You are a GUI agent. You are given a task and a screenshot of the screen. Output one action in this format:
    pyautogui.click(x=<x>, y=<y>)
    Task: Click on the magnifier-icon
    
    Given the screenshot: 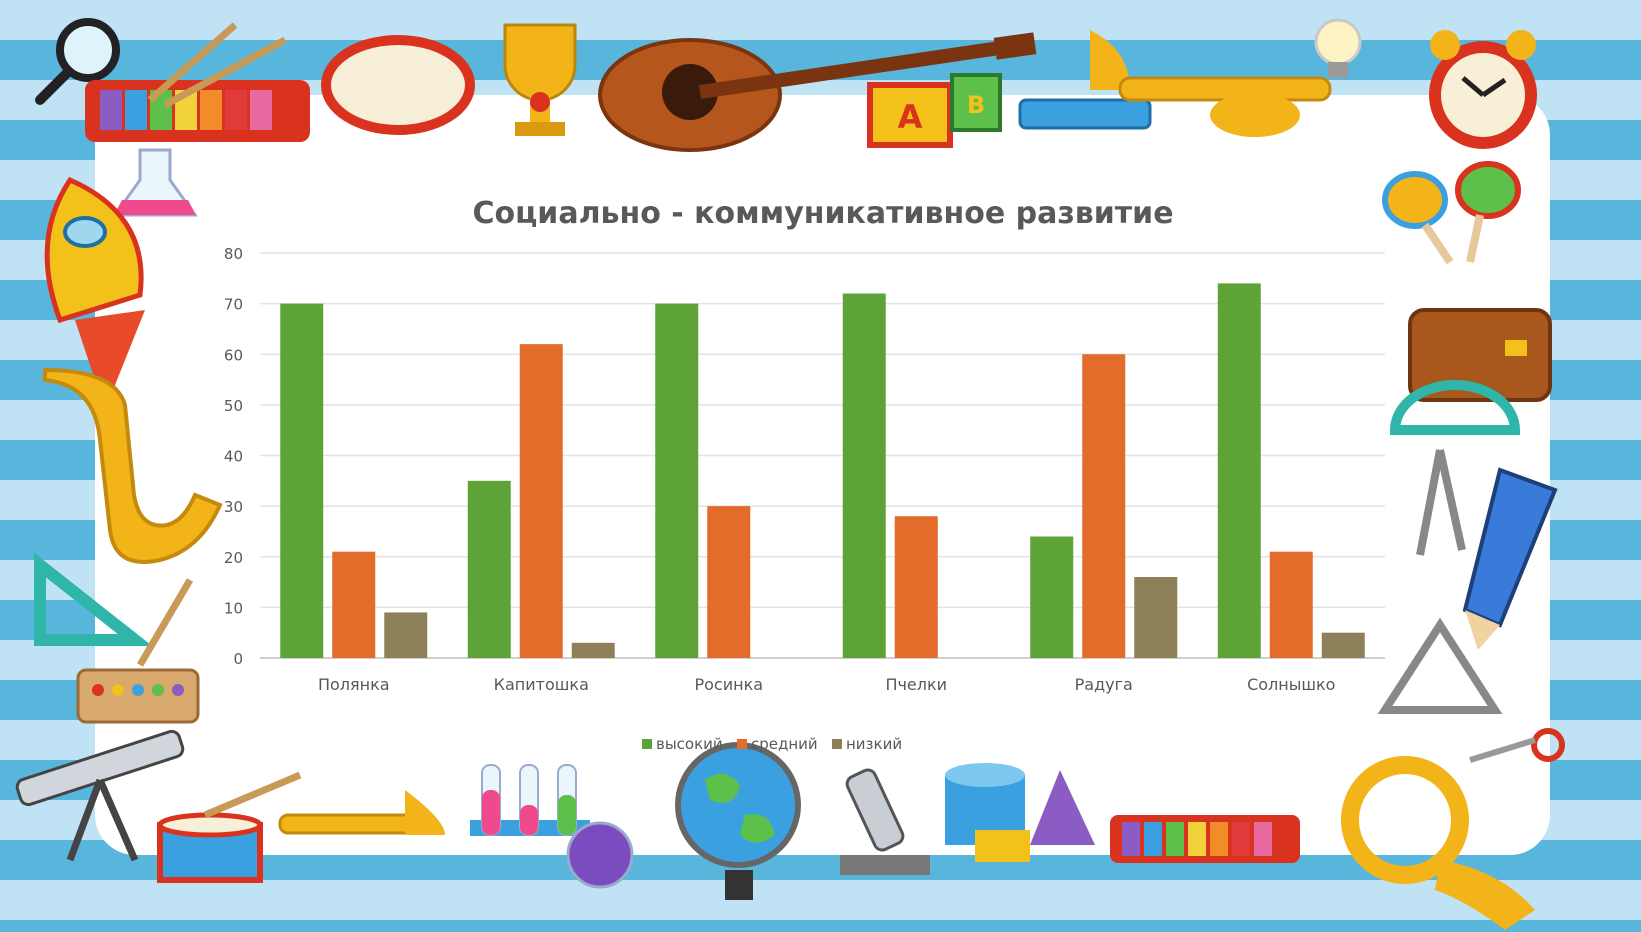 What is the action you would take?
    pyautogui.click(x=77, y=61)
    